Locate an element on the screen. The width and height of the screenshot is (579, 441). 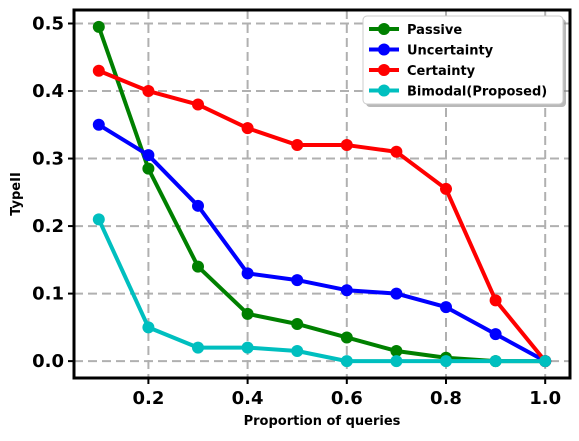
x-tick-label: 1.0 is located at coordinates (545, 398).